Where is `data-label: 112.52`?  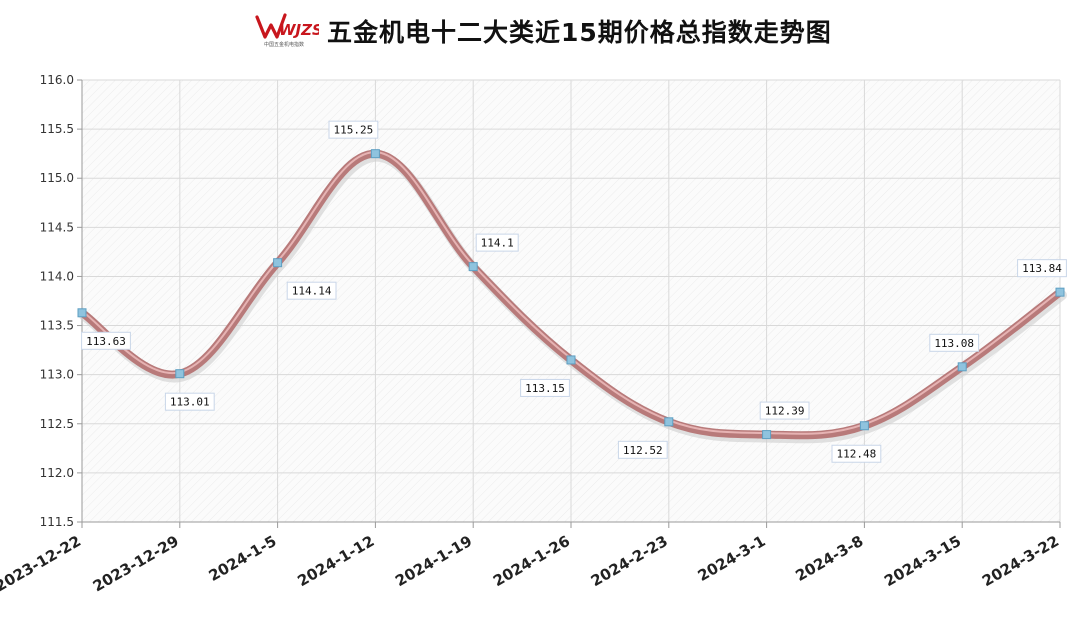 data-label: 112.52 is located at coordinates (643, 450).